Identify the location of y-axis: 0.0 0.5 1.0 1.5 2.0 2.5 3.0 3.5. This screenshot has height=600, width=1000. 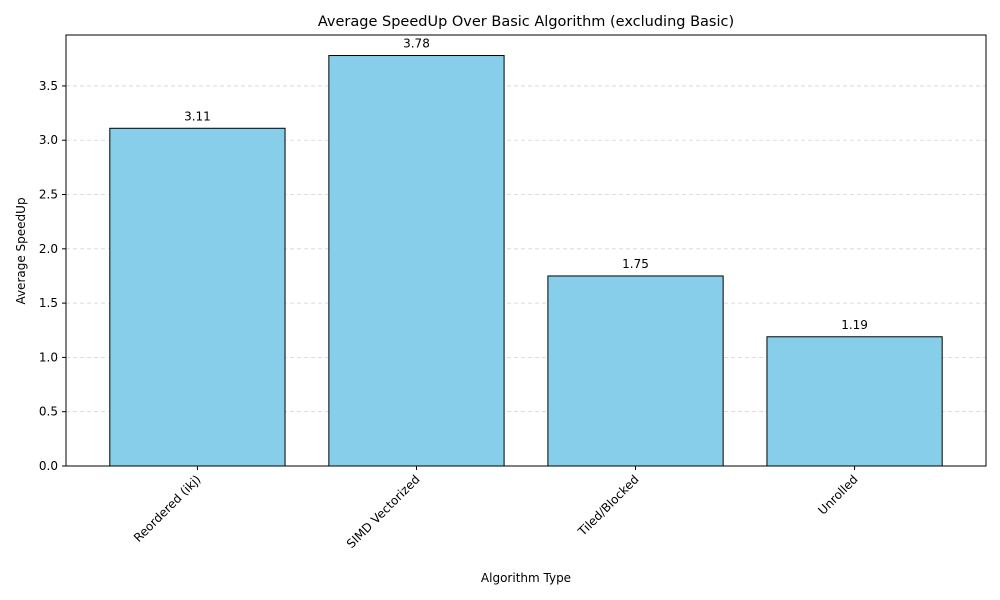
(52, 276).